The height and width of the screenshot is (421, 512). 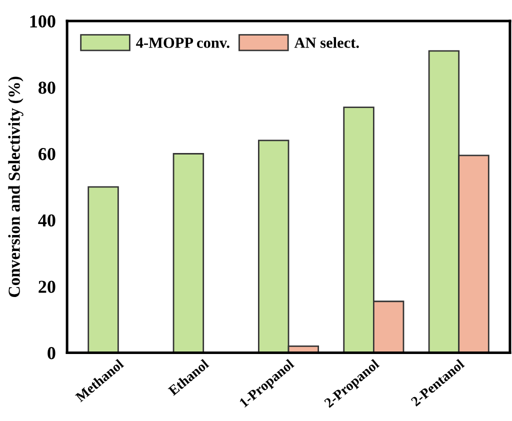 I want to click on legend-label: AN select., so click(x=326, y=42).